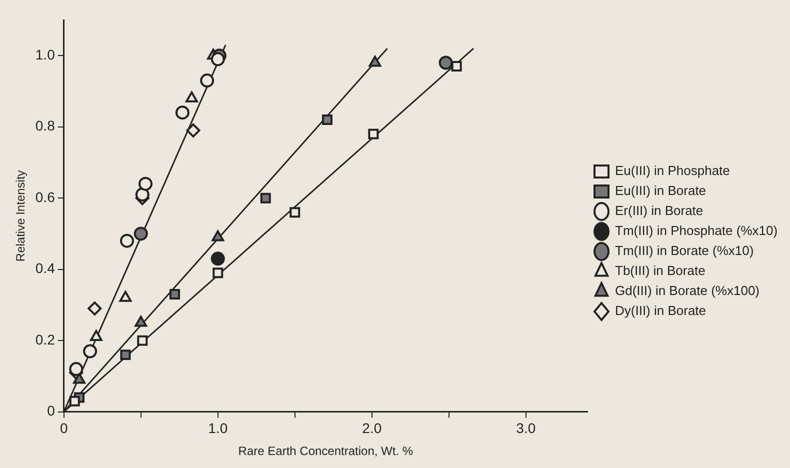  What do you see at coordinates (64, 428) in the screenshot?
I see `x-tick-label: 0` at bounding box center [64, 428].